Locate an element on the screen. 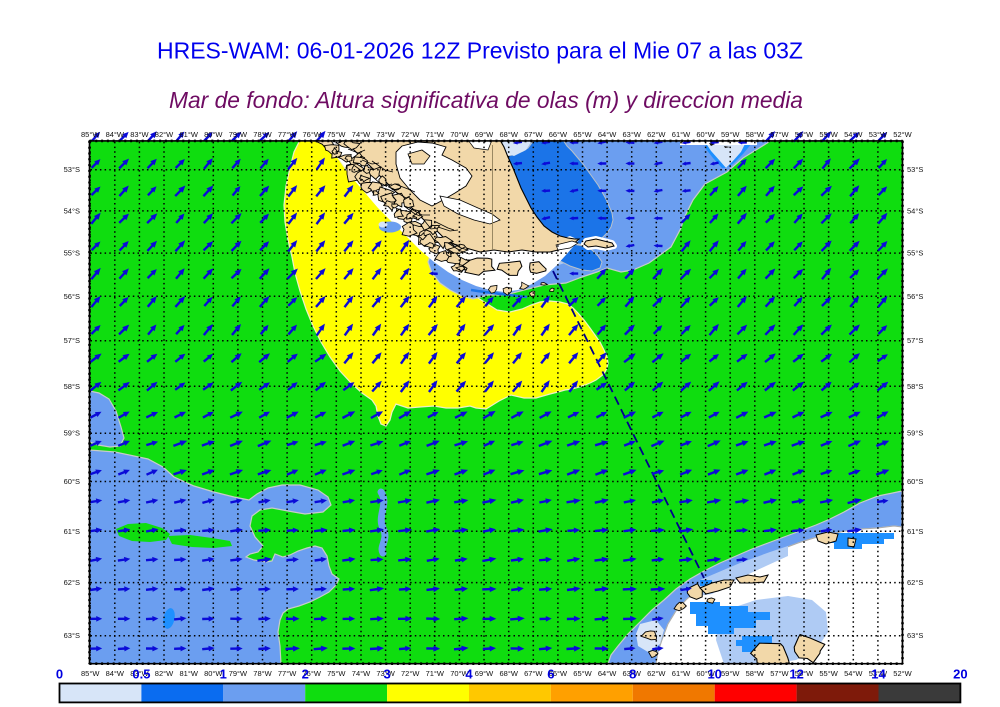 The image size is (1000, 707). svg-text: 6 is located at coordinates (550, 674).